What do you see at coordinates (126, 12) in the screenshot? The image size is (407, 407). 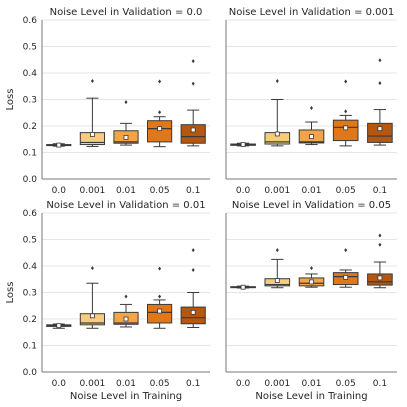 I see `panel-title: Noise Level in Validation = 0.0` at bounding box center [126, 12].